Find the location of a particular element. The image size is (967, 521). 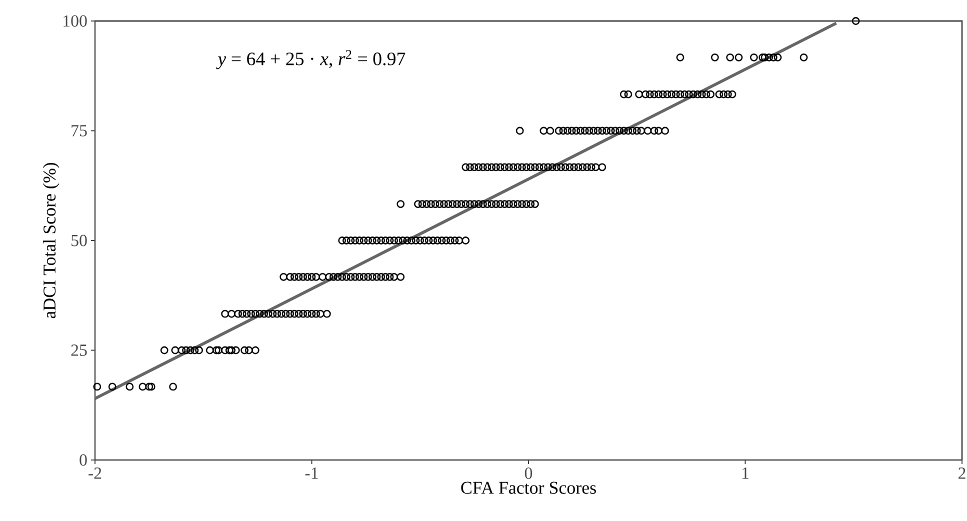

x-tick-label: -1 is located at coordinates (311, 473).